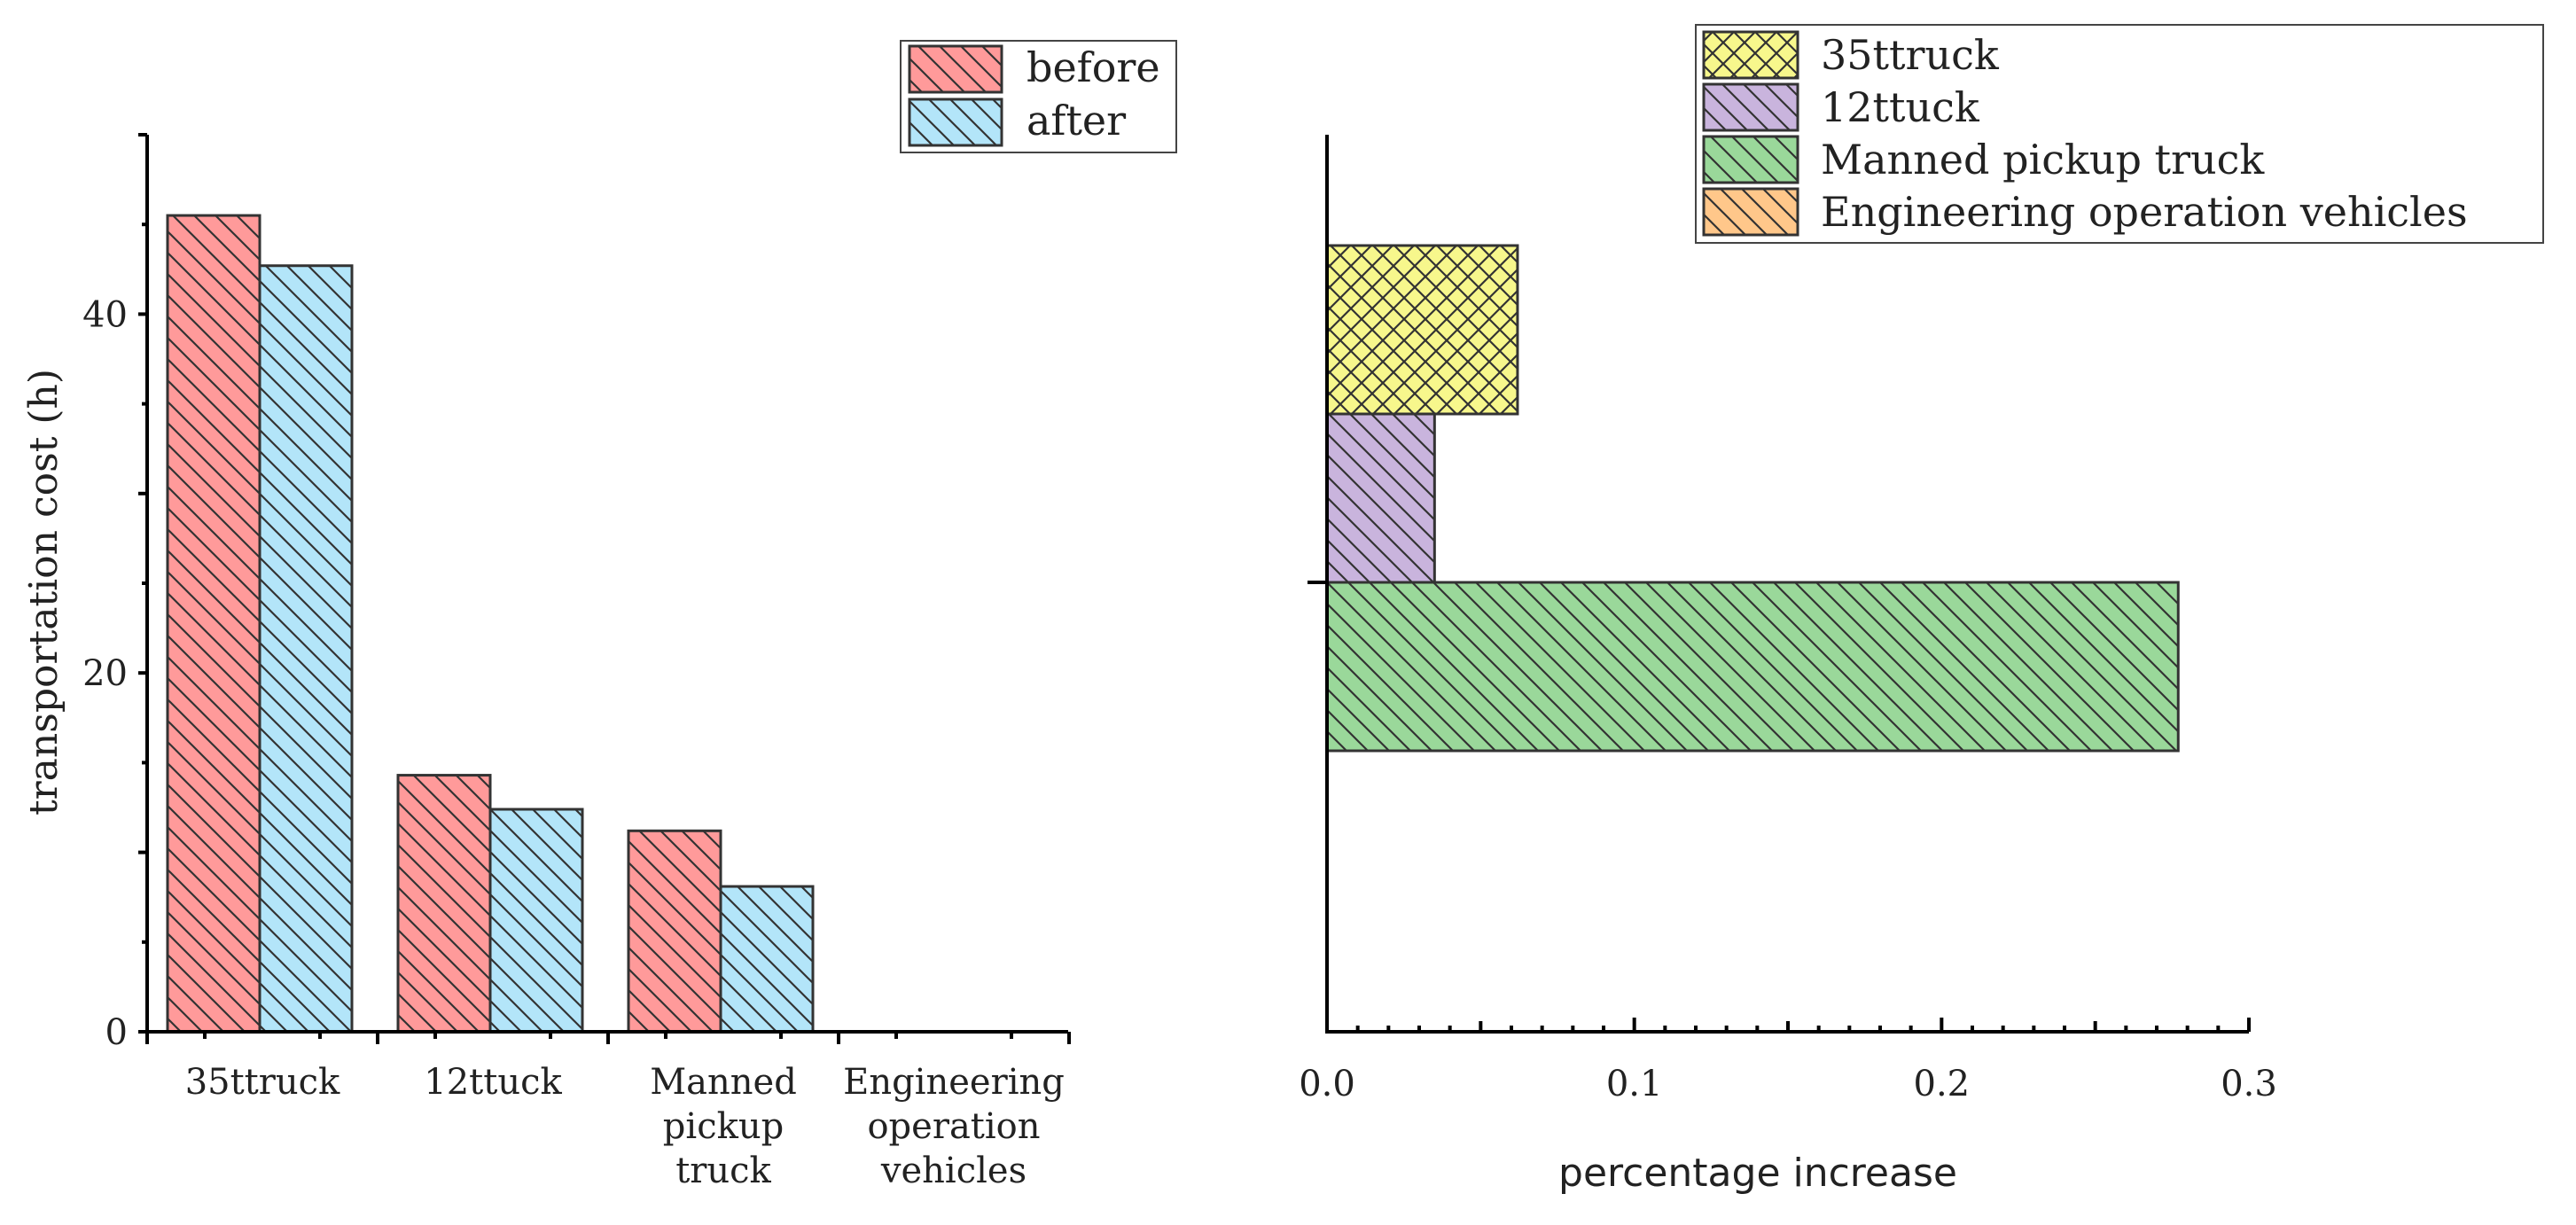  Describe the element at coordinates (1093, 67) in the screenshot. I see `left-legend-label: before` at that location.